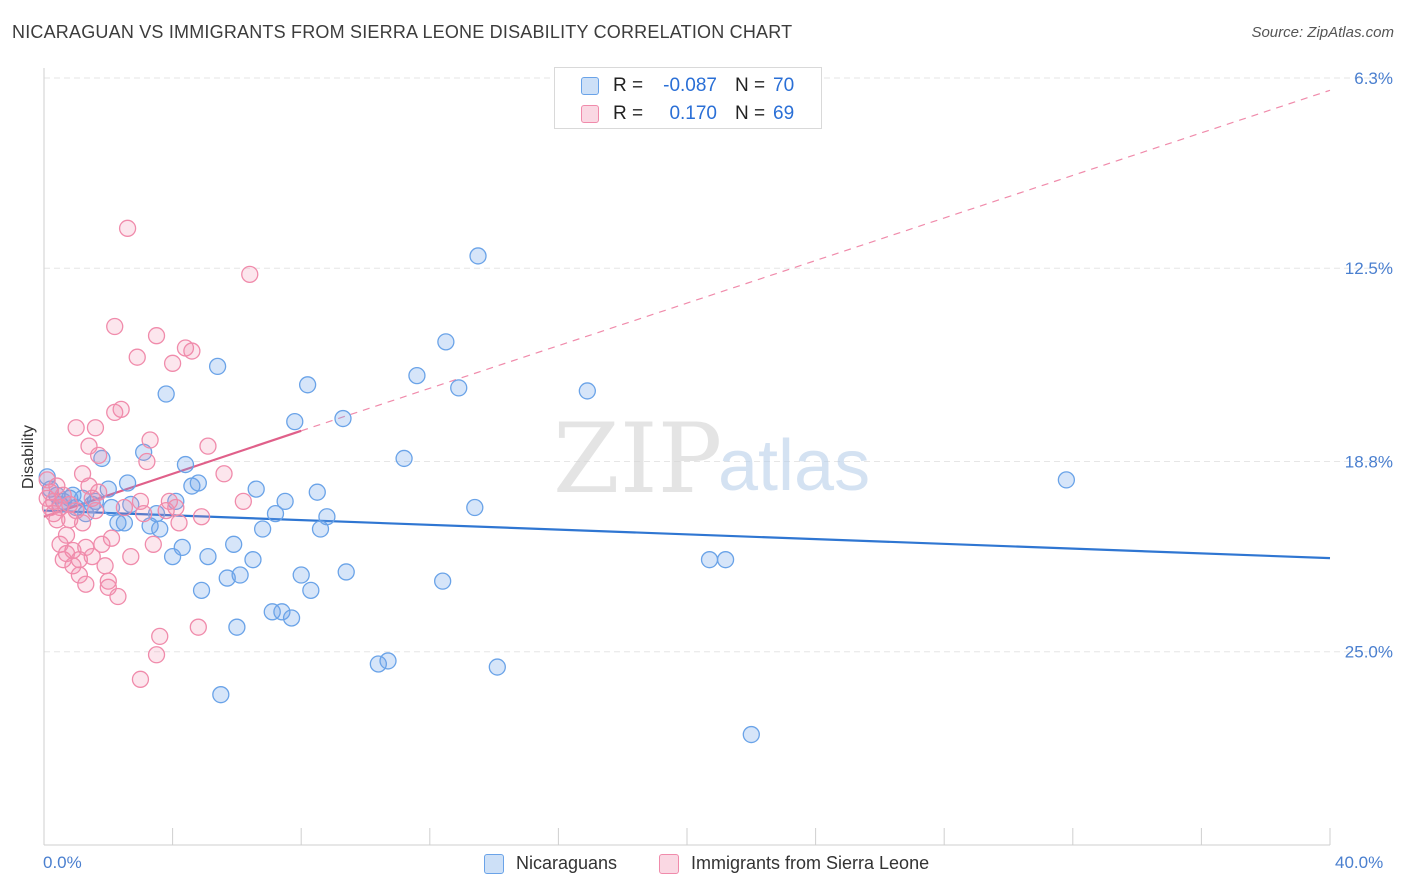 The width and height of the screenshot is (1406, 892). What do you see at coordinates (794, 466) in the screenshot?
I see `watermark-atlas: atlas` at bounding box center [794, 466].